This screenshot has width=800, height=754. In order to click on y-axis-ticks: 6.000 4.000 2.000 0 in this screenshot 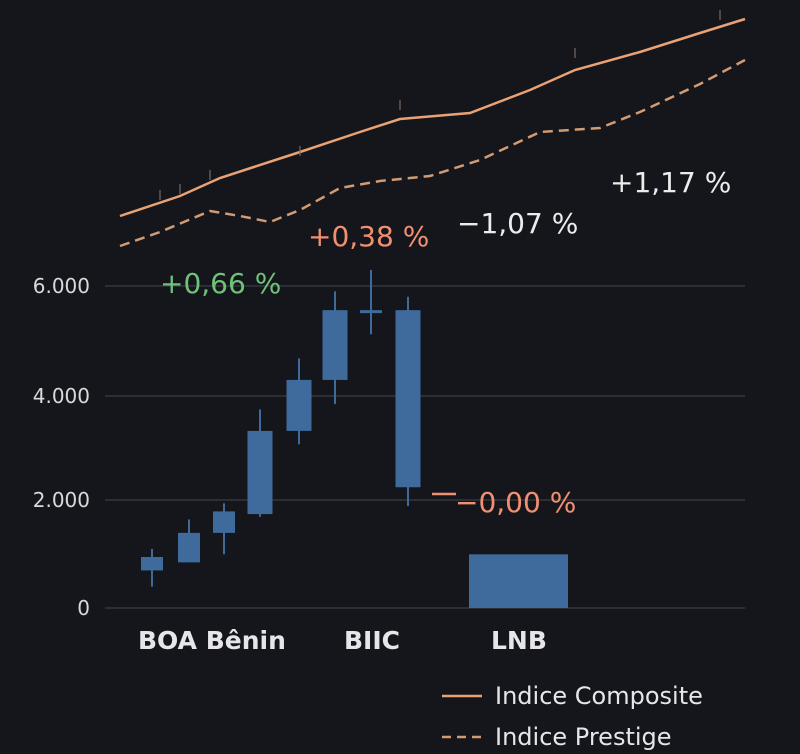, I will do `click(61, 447)`.